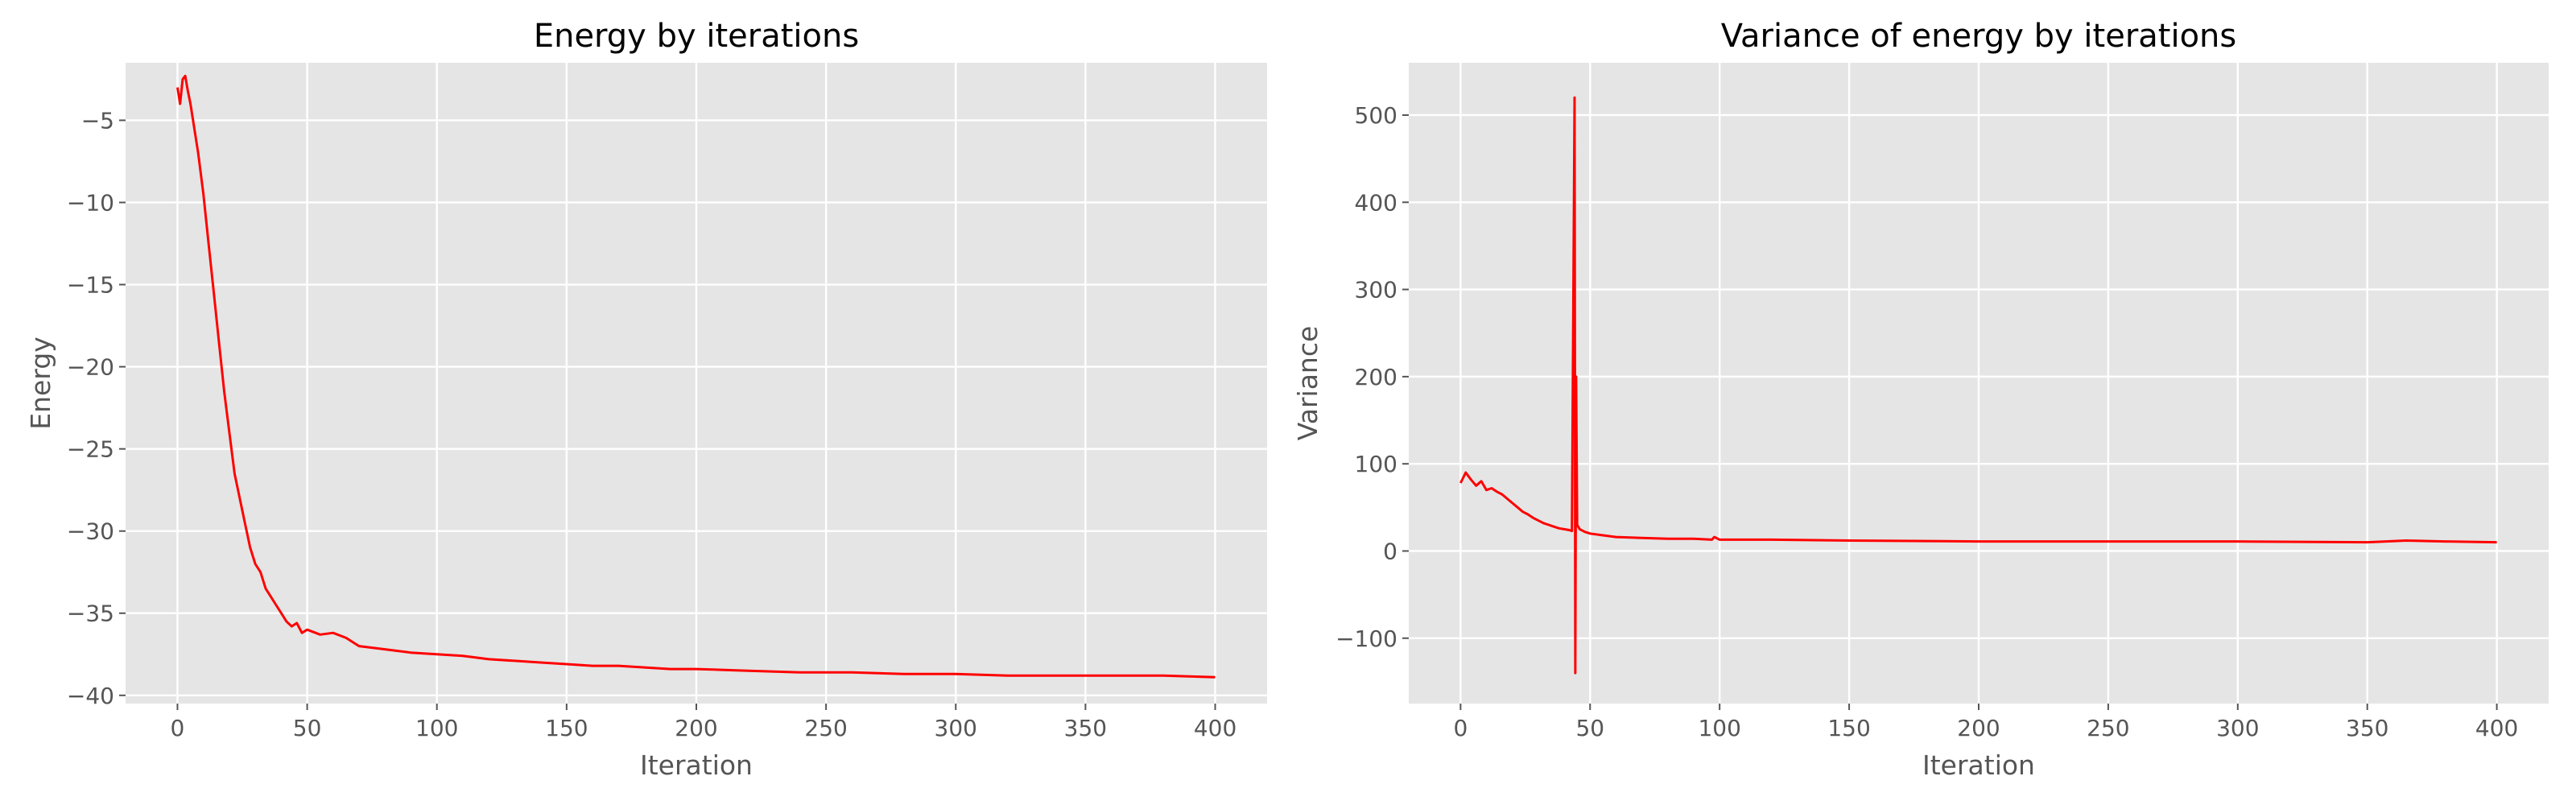  What do you see at coordinates (90, 449) in the screenshot?
I see `energy-y-tick-label: −25` at bounding box center [90, 449].